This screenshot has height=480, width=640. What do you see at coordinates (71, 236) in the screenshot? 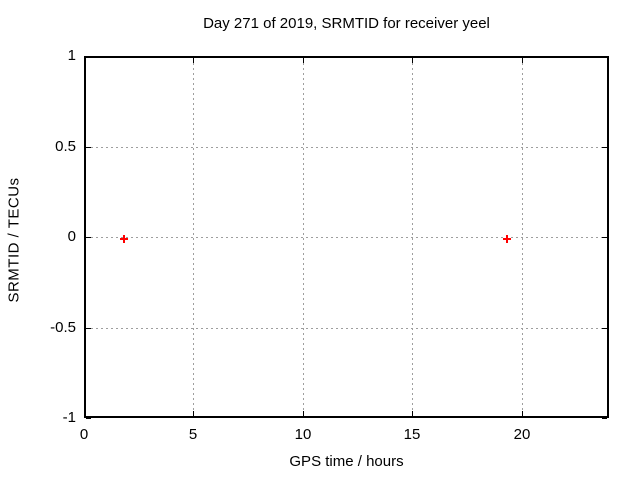
I see `y-tick-label: 0` at bounding box center [71, 236].